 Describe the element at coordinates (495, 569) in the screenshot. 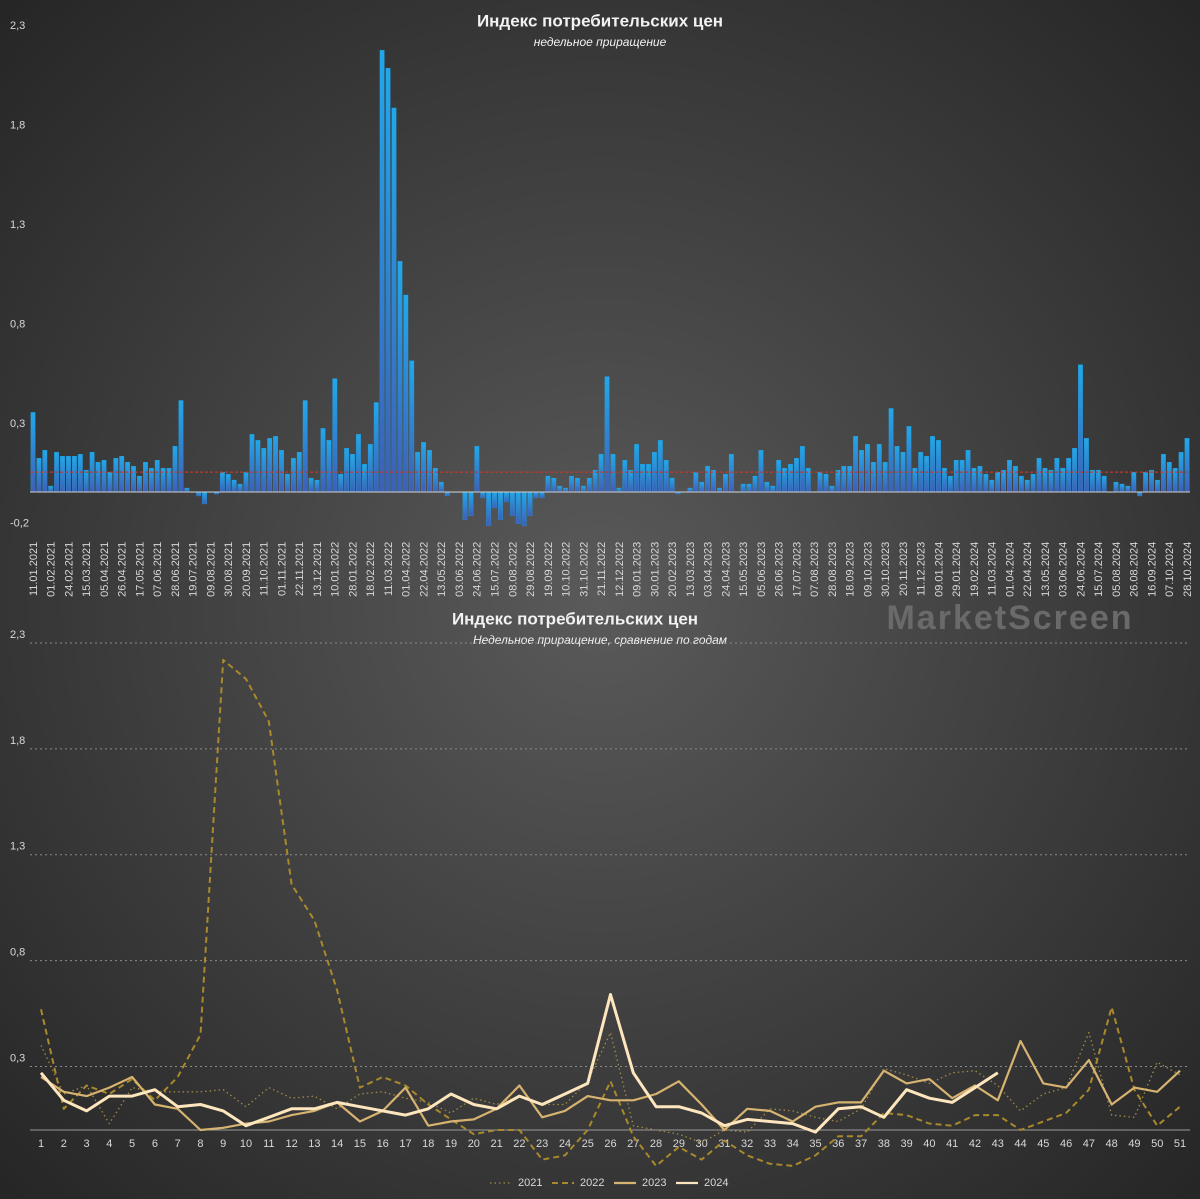

I see `x-tick-label: 15.07.2022` at that location.